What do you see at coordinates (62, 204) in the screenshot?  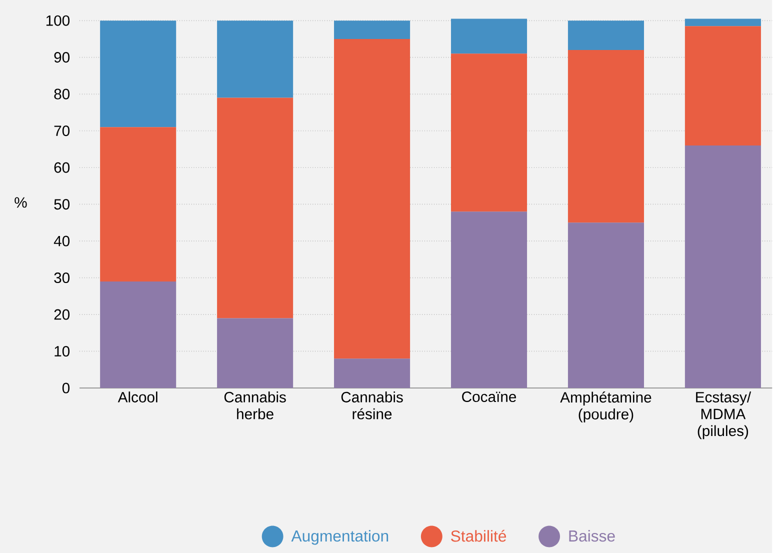 I see `y-tick-label: 50` at bounding box center [62, 204].